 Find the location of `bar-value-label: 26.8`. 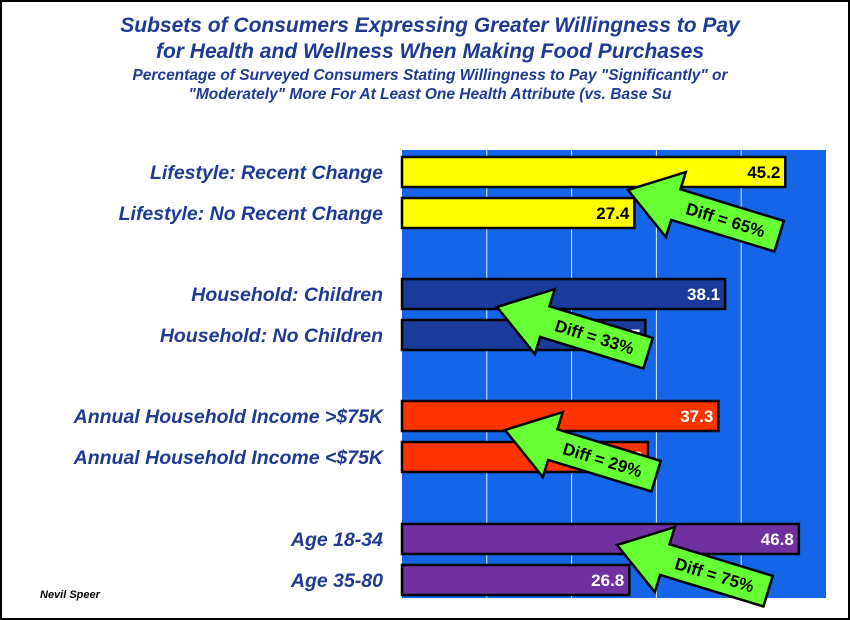

bar-value-label: 26.8 is located at coordinates (607, 580).